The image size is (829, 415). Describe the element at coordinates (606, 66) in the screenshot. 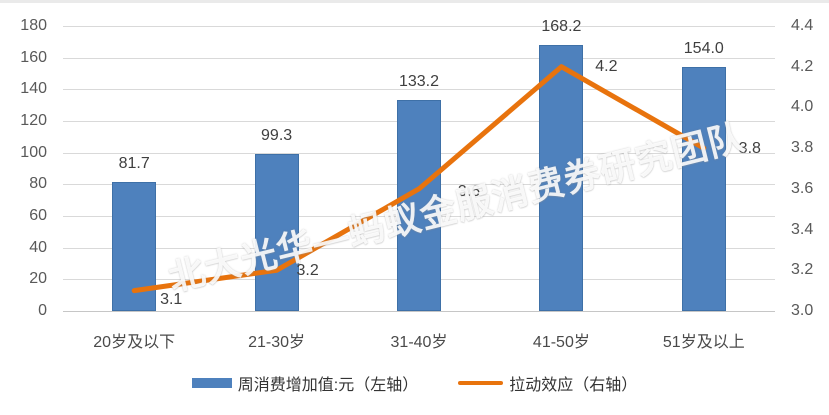

I see `line-value-label: 4.2` at that location.